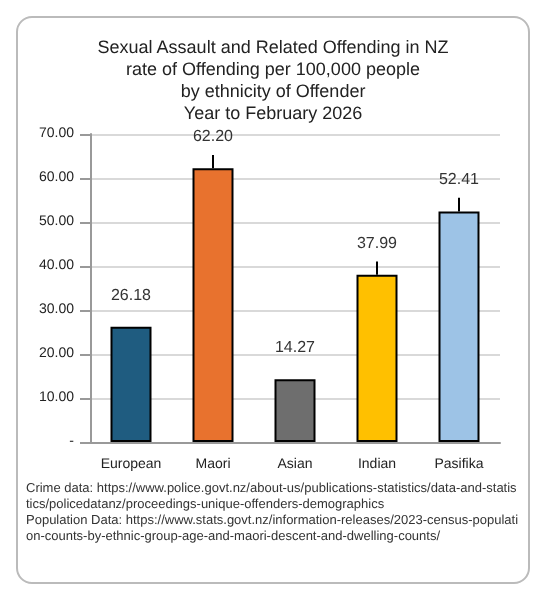  What do you see at coordinates (213, 136) in the screenshot?
I see `data-label: 62.20` at bounding box center [213, 136].